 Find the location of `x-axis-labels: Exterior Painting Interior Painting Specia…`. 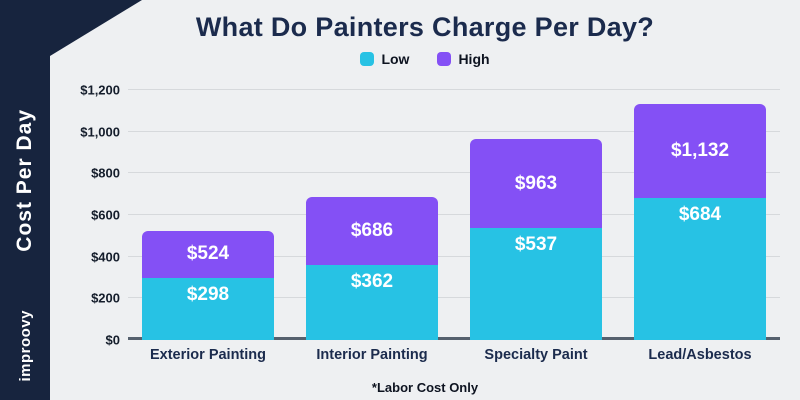

x-axis-labels: Exterior Painting Interior Painting Specia… is located at coordinates (454, 355).